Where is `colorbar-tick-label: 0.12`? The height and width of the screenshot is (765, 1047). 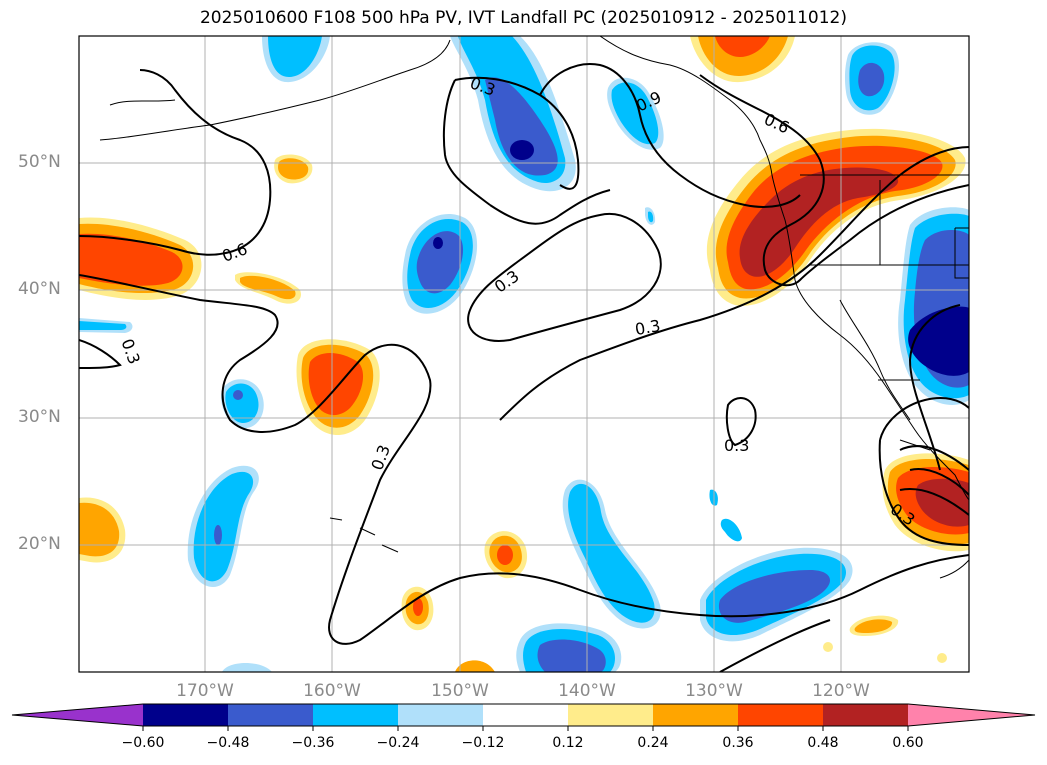
colorbar-tick-label: 0.12 is located at coordinates (568, 743).